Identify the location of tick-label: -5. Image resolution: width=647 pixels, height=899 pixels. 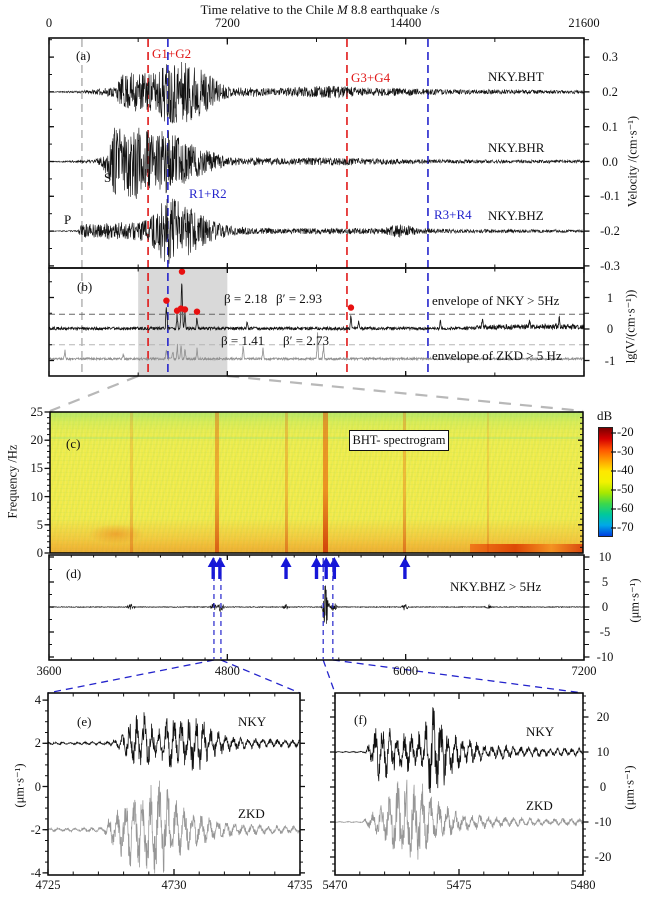
(605, 632).